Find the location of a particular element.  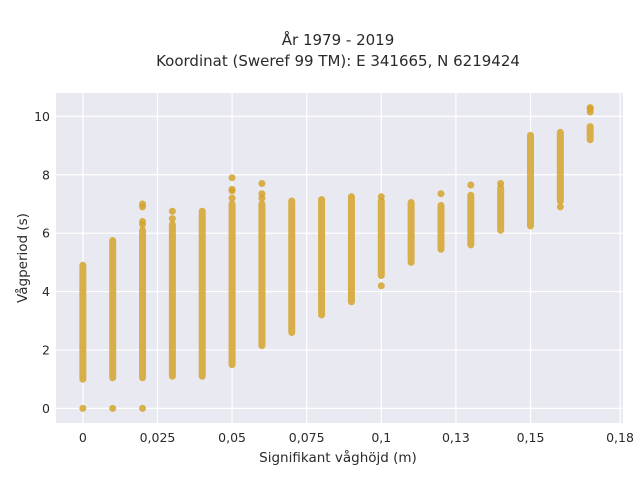

y-tick-label: 0 is located at coordinates (46, 408).